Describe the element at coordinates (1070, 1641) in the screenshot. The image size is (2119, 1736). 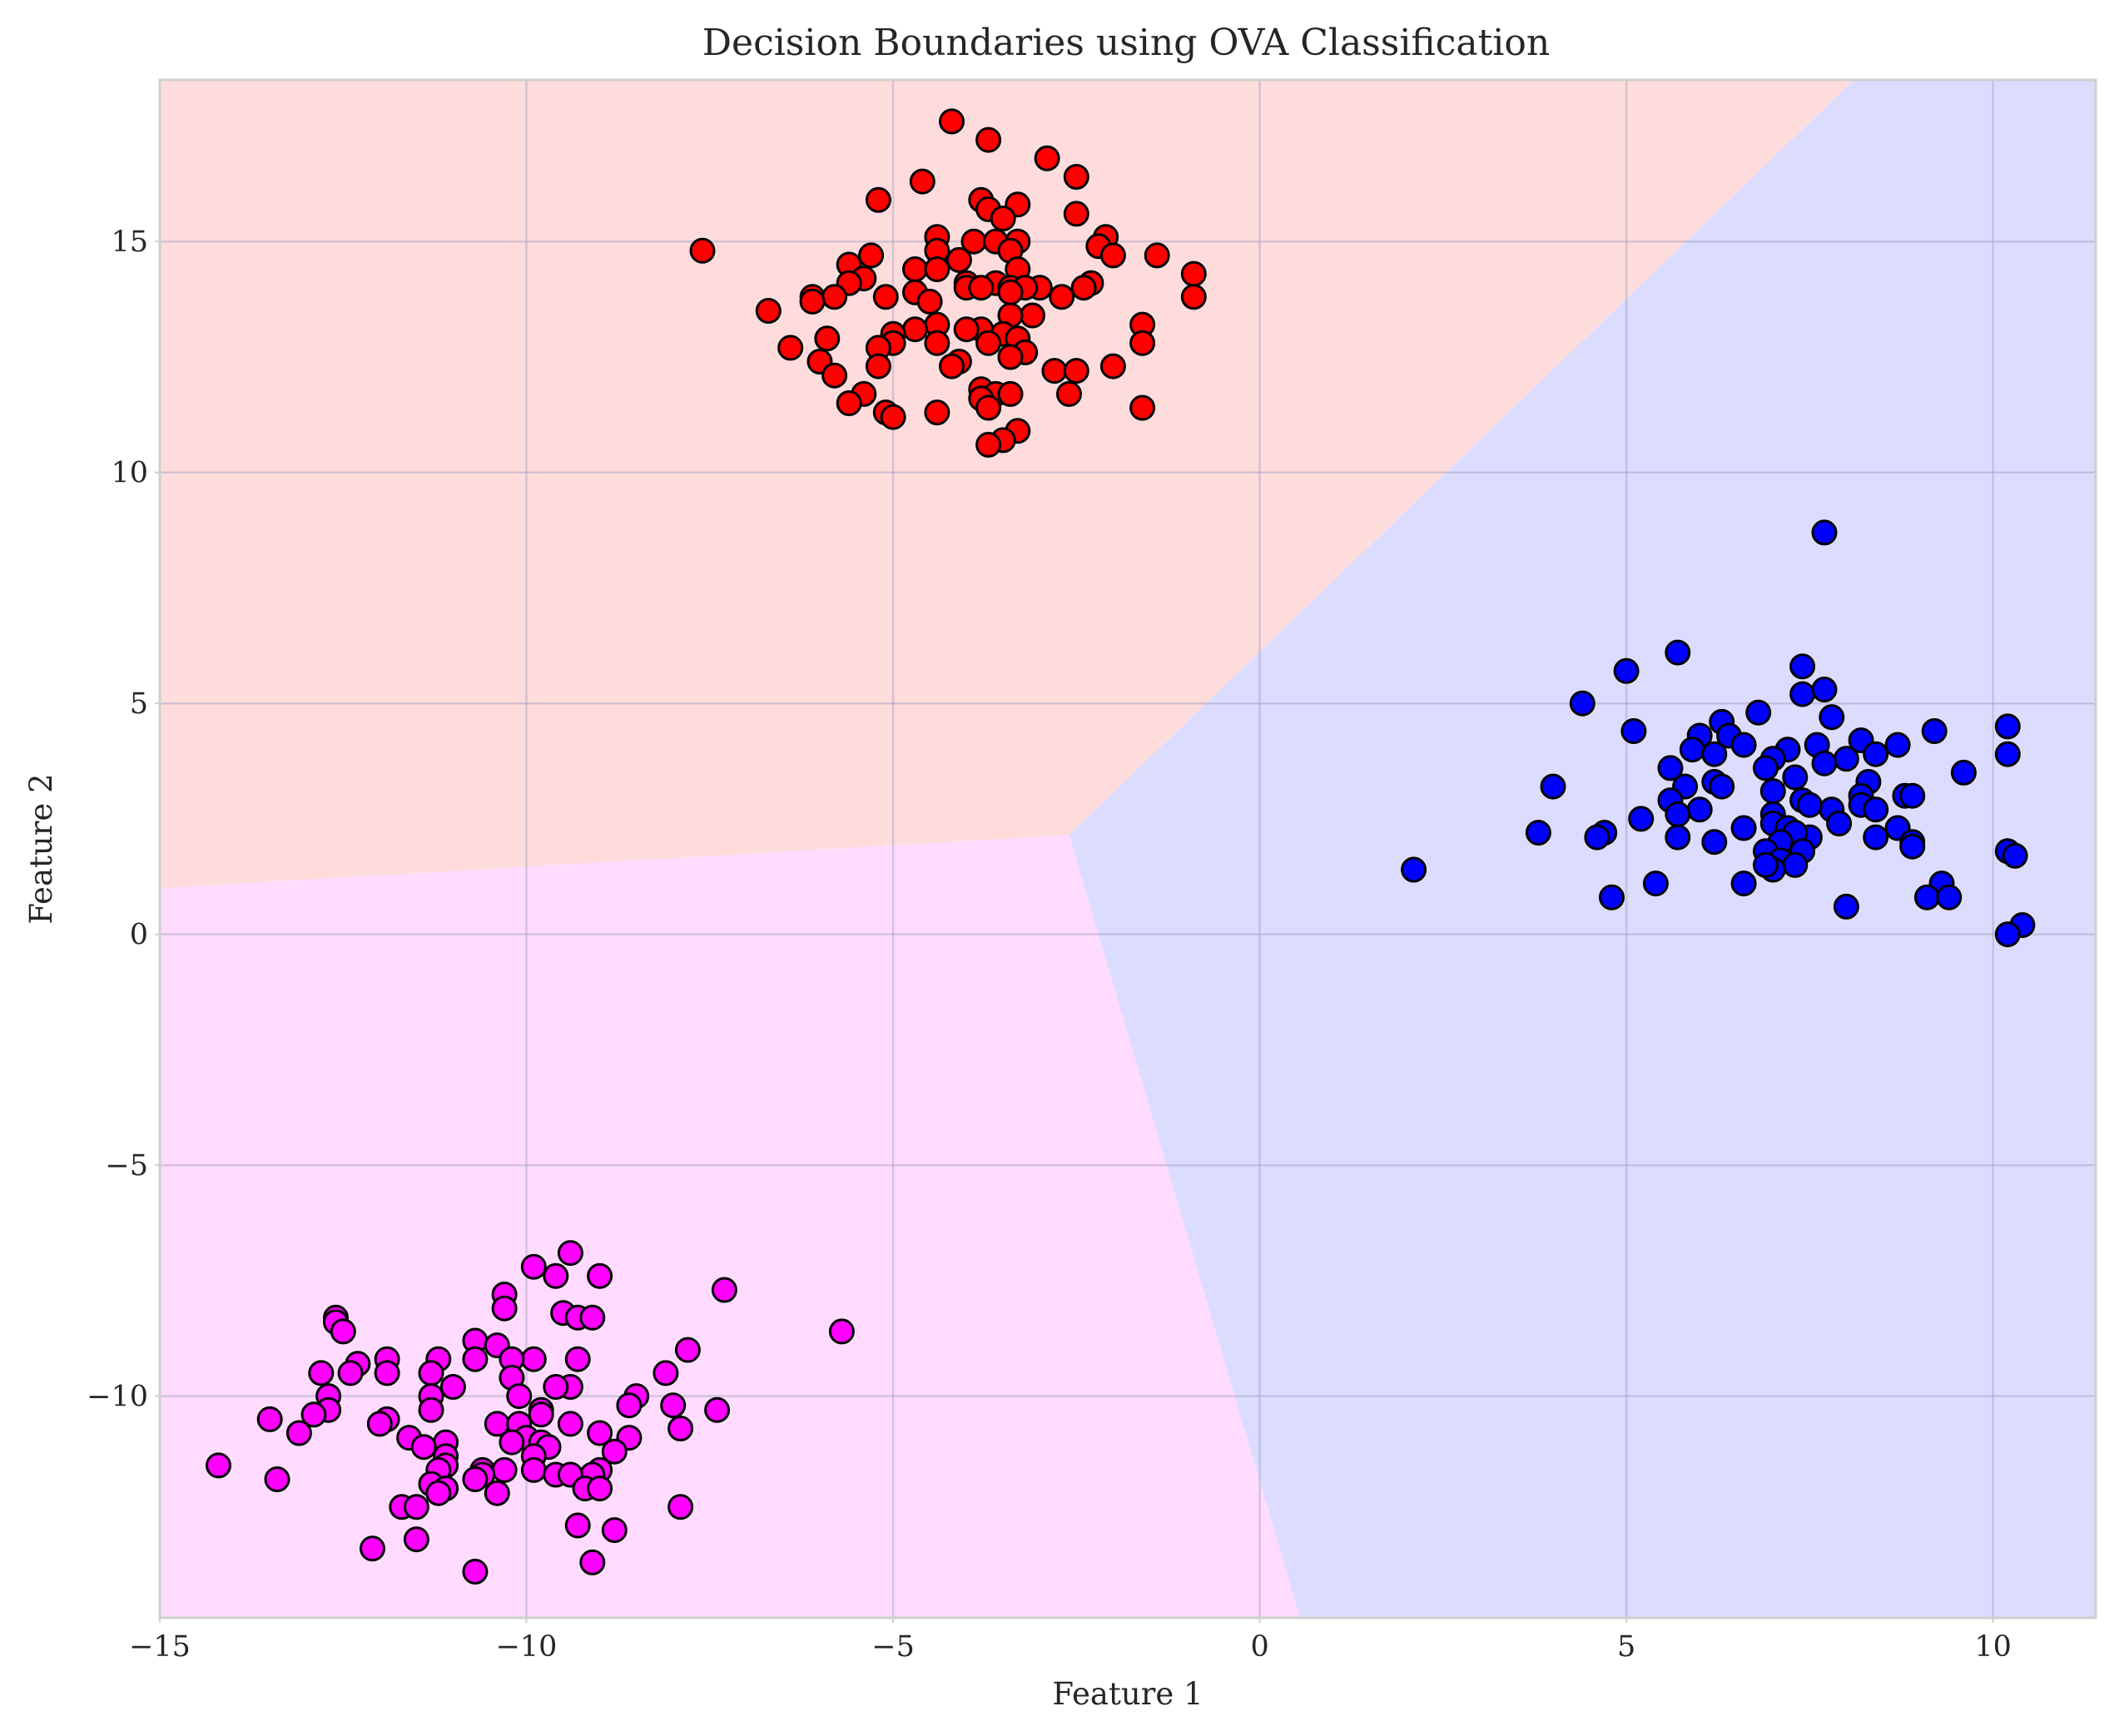
I see `x-axis-ticks: −15 −10 −5 0 5 10` at that location.